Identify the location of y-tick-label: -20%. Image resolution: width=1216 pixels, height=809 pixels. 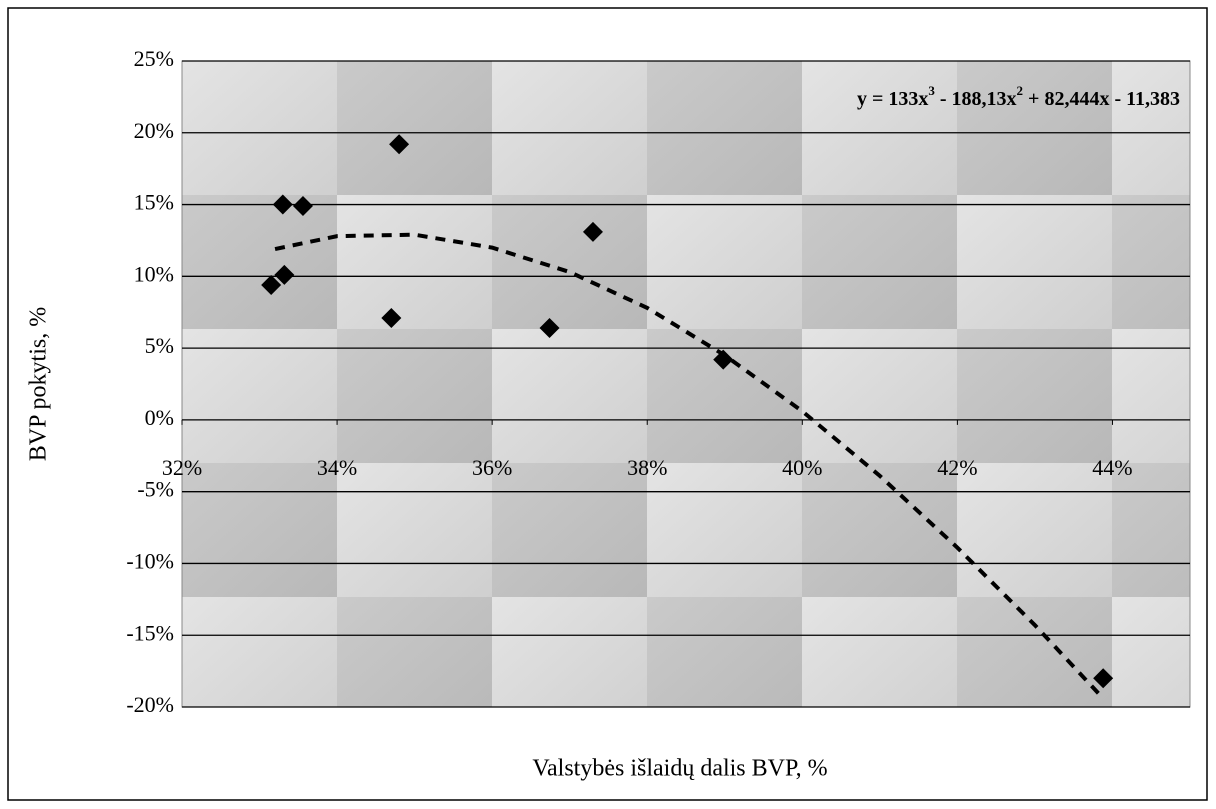
(150, 704).